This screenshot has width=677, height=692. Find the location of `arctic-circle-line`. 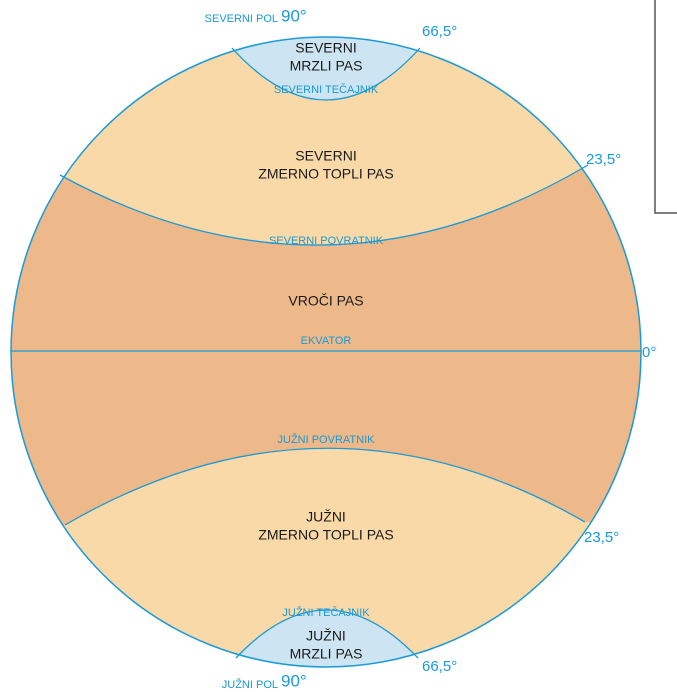

arctic-circle-line is located at coordinates (326, 74).